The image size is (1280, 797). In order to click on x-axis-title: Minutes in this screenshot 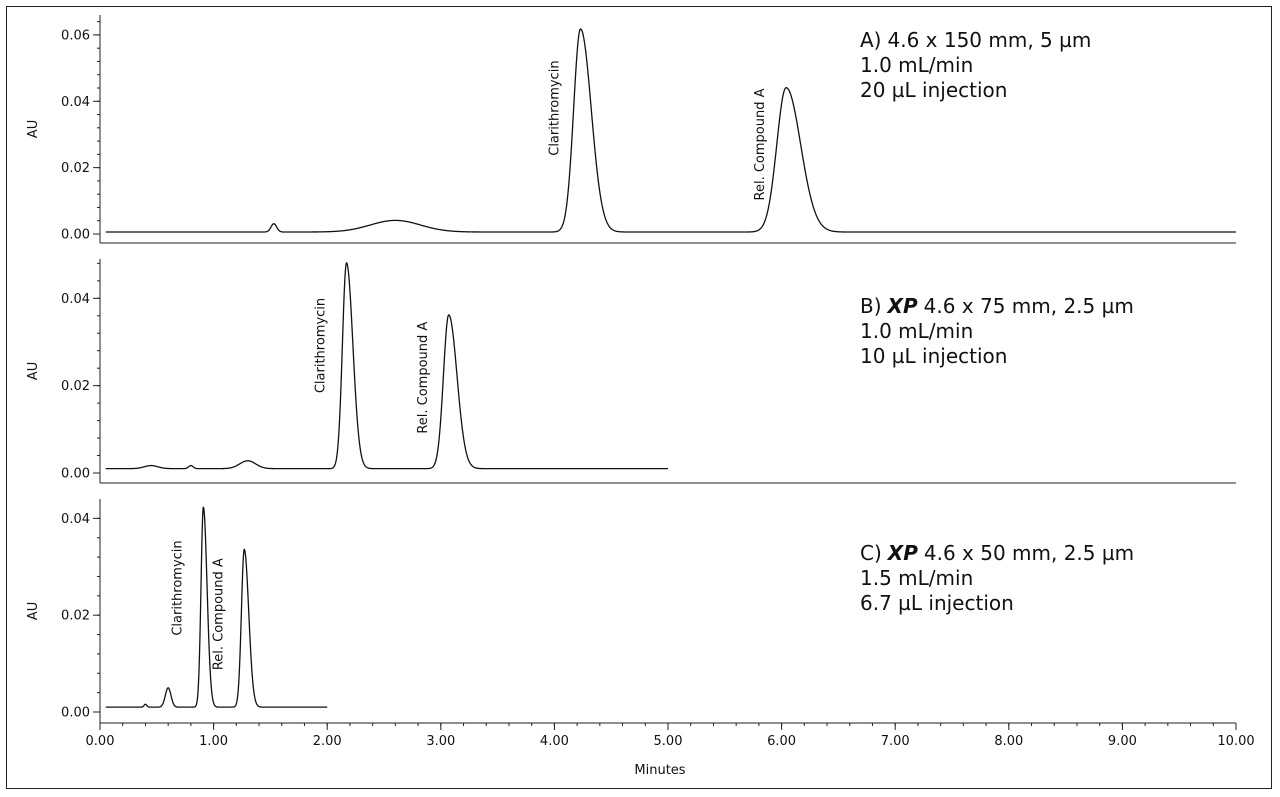, I will do `click(659, 770)`.